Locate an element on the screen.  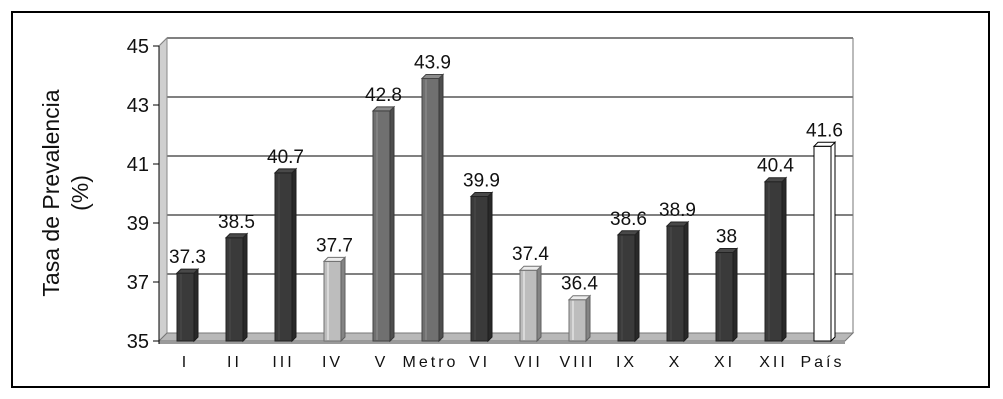
bar-III is located at coordinates (285, 255).